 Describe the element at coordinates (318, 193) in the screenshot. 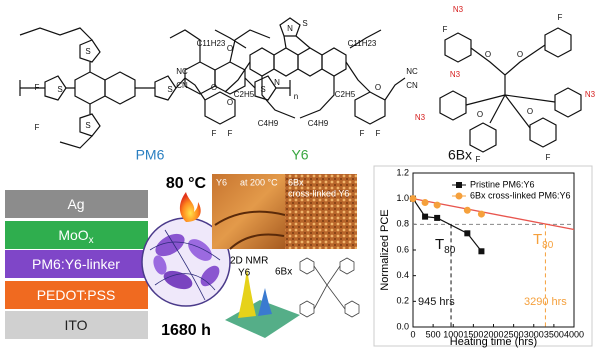

I see `afm-right-condition: cross-linked Y6` at that location.